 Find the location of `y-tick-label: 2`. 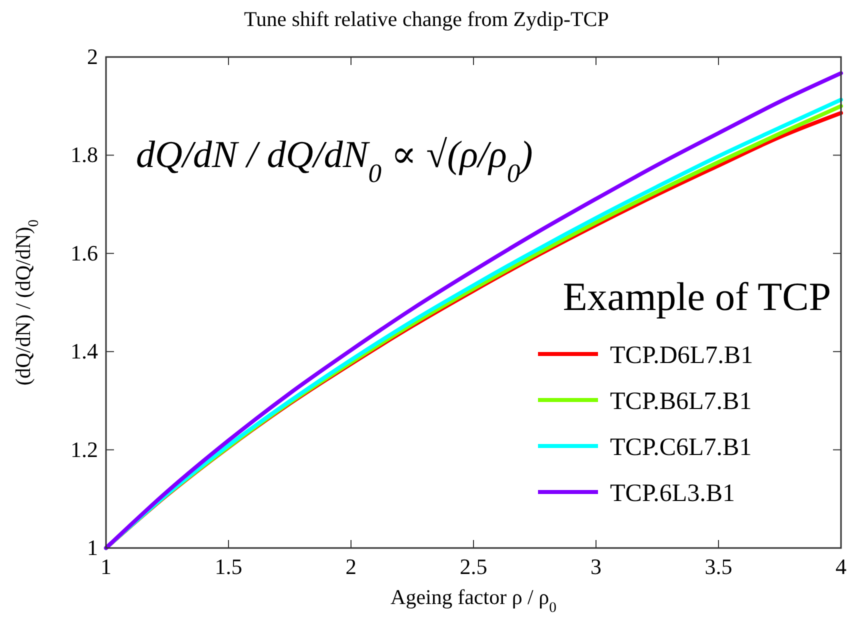

y-tick-label: 2 is located at coordinates (92, 56).